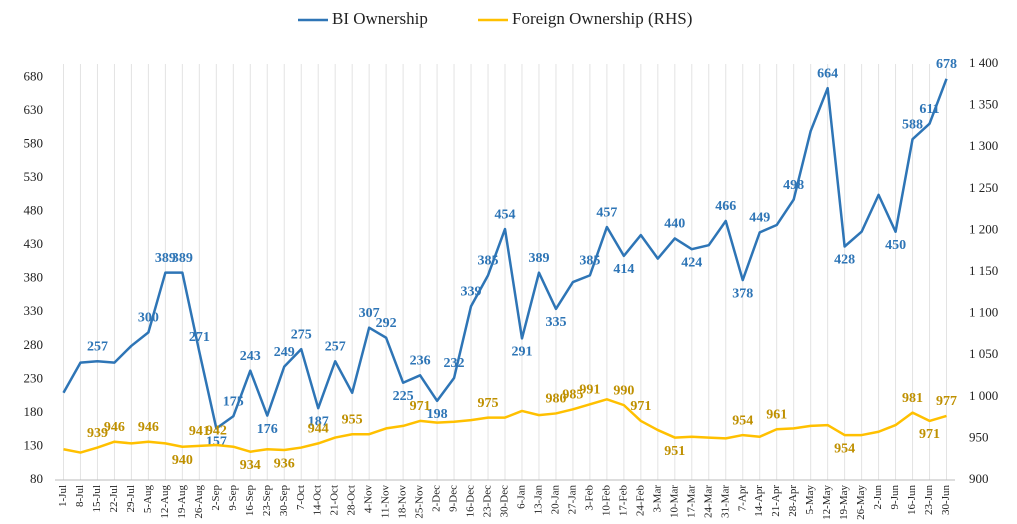 The height and width of the screenshot is (524, 1017). What do you see at coordinates (80, 496) in the screenshot?
I see `x-tick-label: 8-Jul` at bounding box center [80, 496].